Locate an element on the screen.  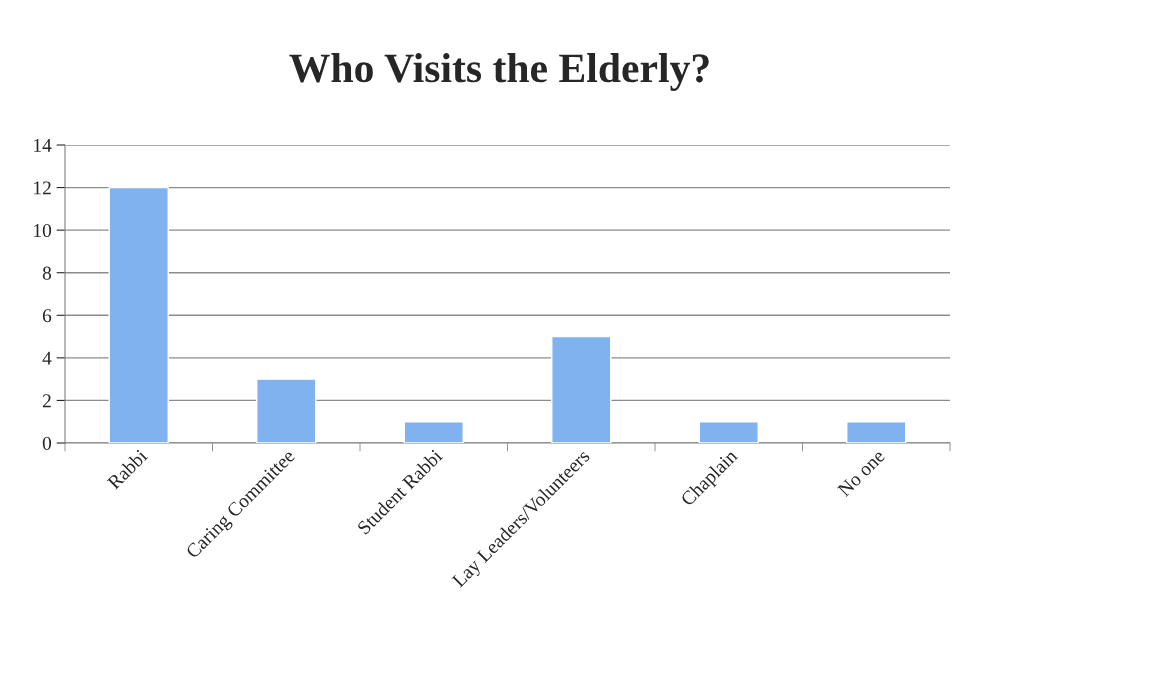
y-tick-label: 2 is located at coordinates (46, 401).